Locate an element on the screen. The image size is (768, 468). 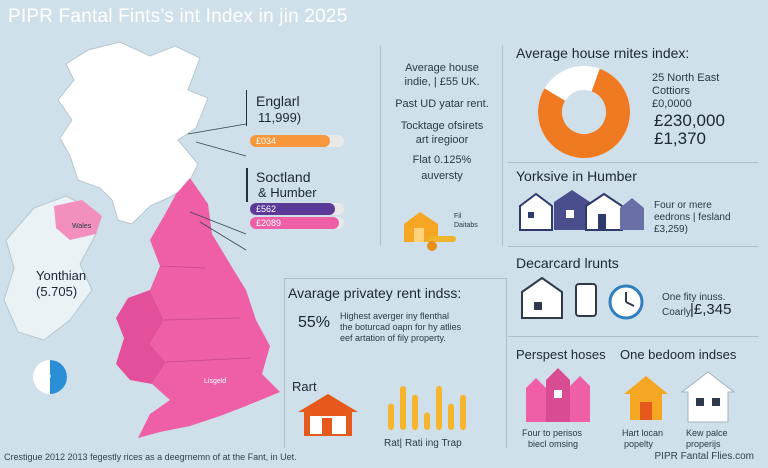
decarcard-line-1: One fity inuss. is located at coordinates (694, 297).